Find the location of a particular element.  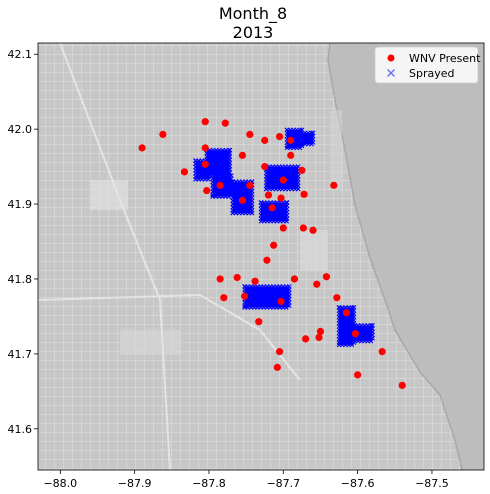

chart-title: Month_8 is located at coordinates (253, 14).